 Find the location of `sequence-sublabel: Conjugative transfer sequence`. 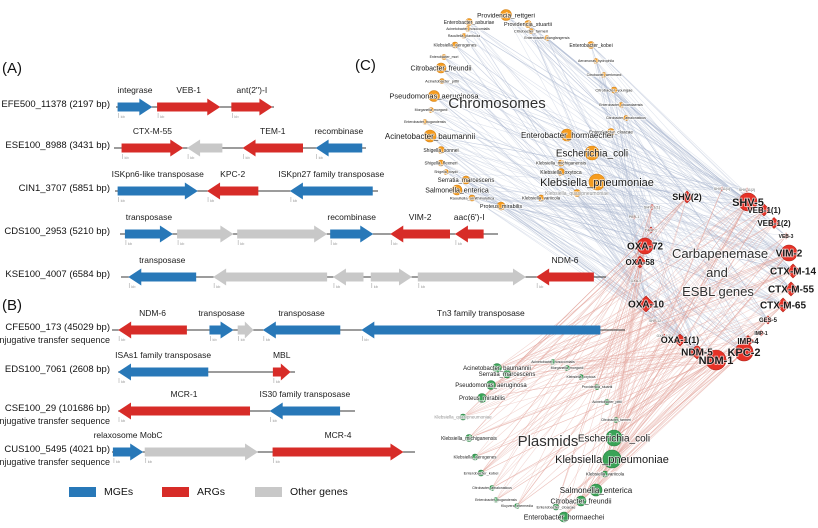

sequence-sublabel: Conjugative transfer sequence is located at coordinates (55, 340).